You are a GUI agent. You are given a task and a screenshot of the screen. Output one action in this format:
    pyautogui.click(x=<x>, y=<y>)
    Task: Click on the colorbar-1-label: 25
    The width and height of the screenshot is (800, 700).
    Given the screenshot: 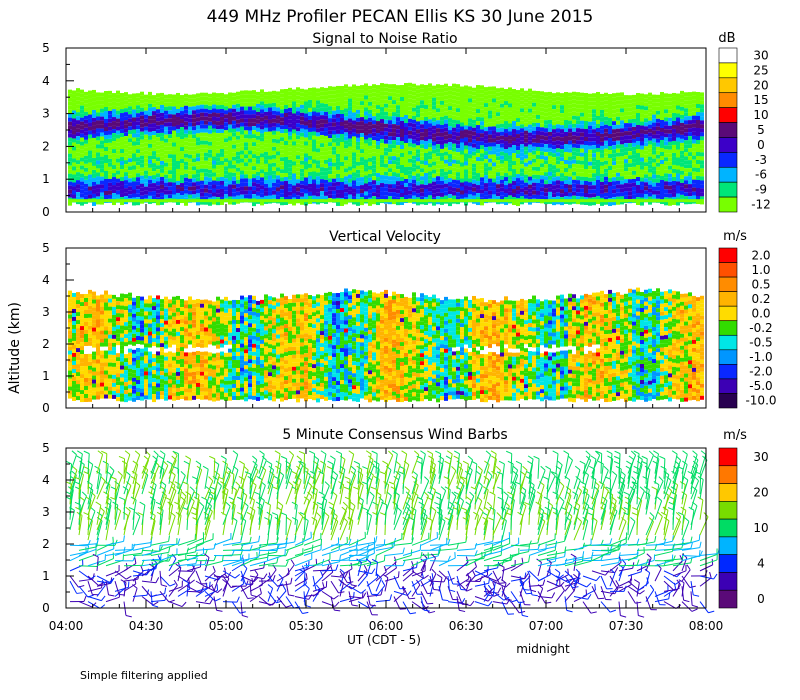 What is the action you would take?
    pyautogui.click(x=760, y=70)
    